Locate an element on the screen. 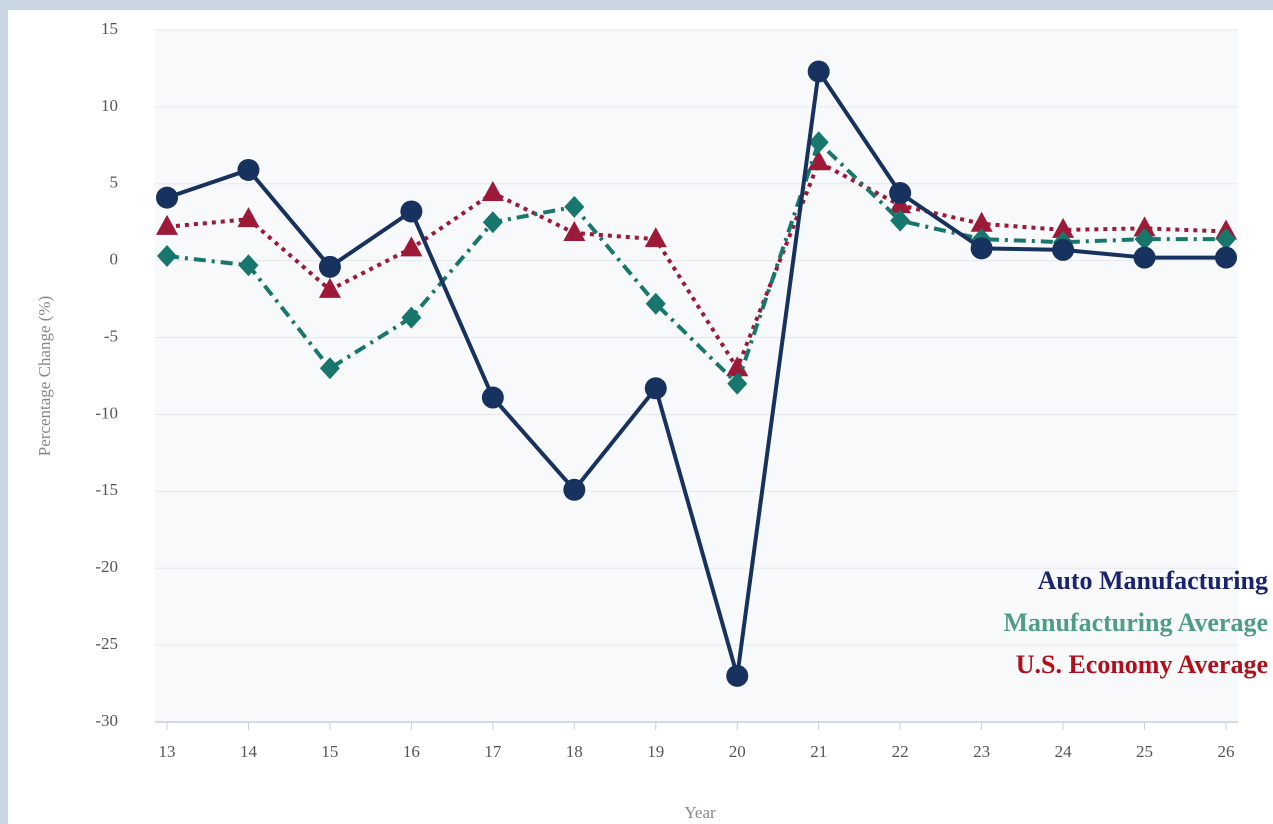 Image resolution: width=1273 pixels, height=824 pixels. legend-label: Auto Manufacturing is located at coordinates (1153, 580).